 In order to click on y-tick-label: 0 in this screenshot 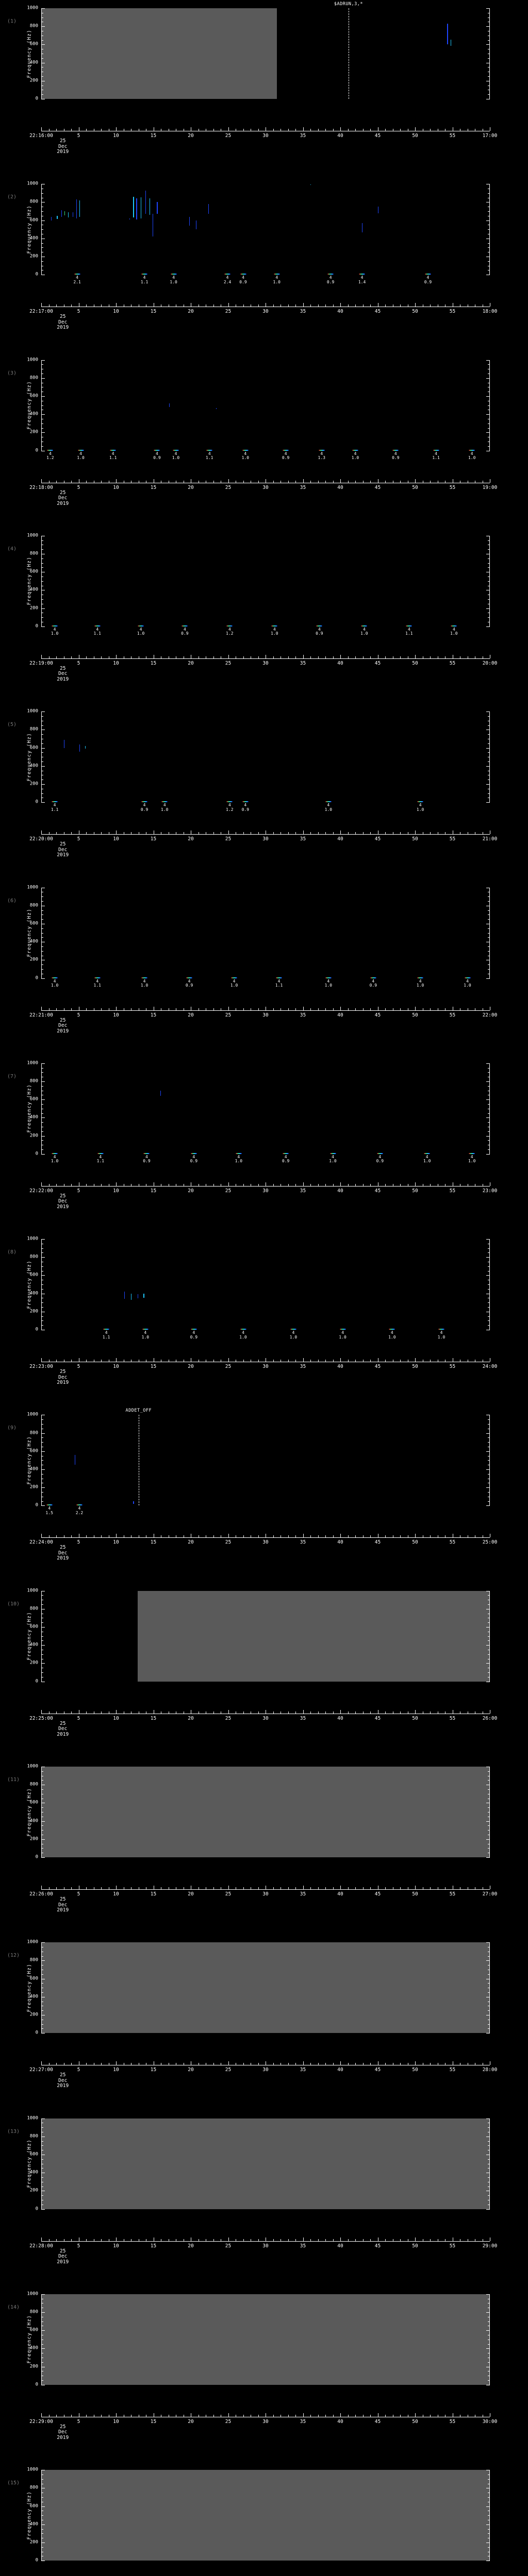, I will do `click(37, 450)`.